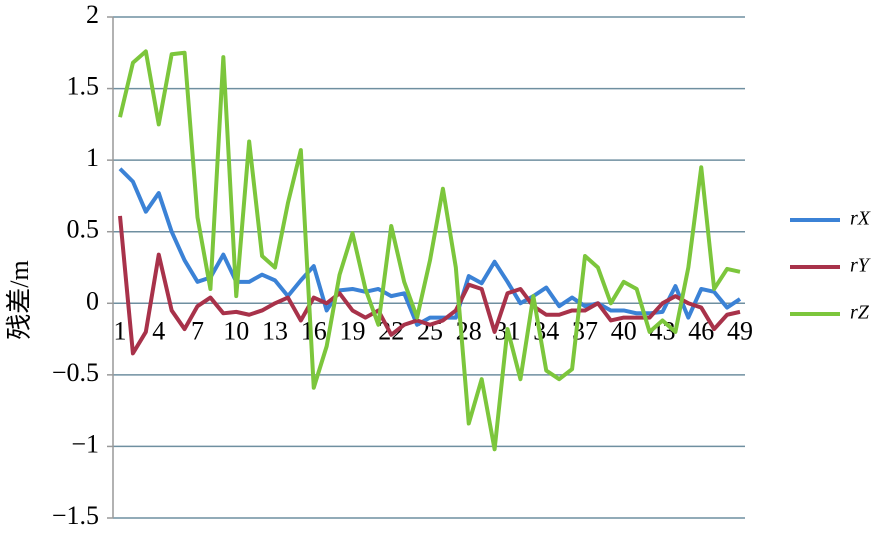  I want to click on y-axis-label: 残差/m, so click(19, 299).